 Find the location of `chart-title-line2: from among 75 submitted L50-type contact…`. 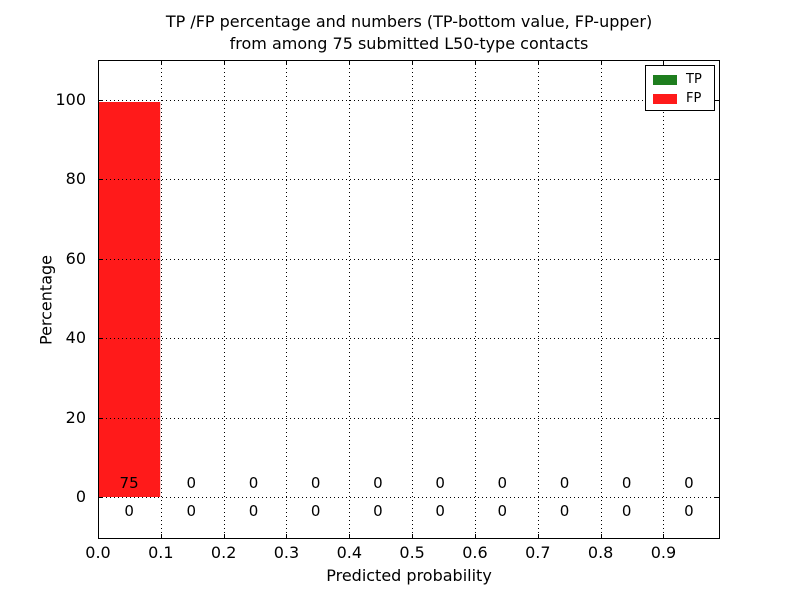

chart-title-line2: from among 75 submitted L50-type contact… is located at coordinates (409, 43).